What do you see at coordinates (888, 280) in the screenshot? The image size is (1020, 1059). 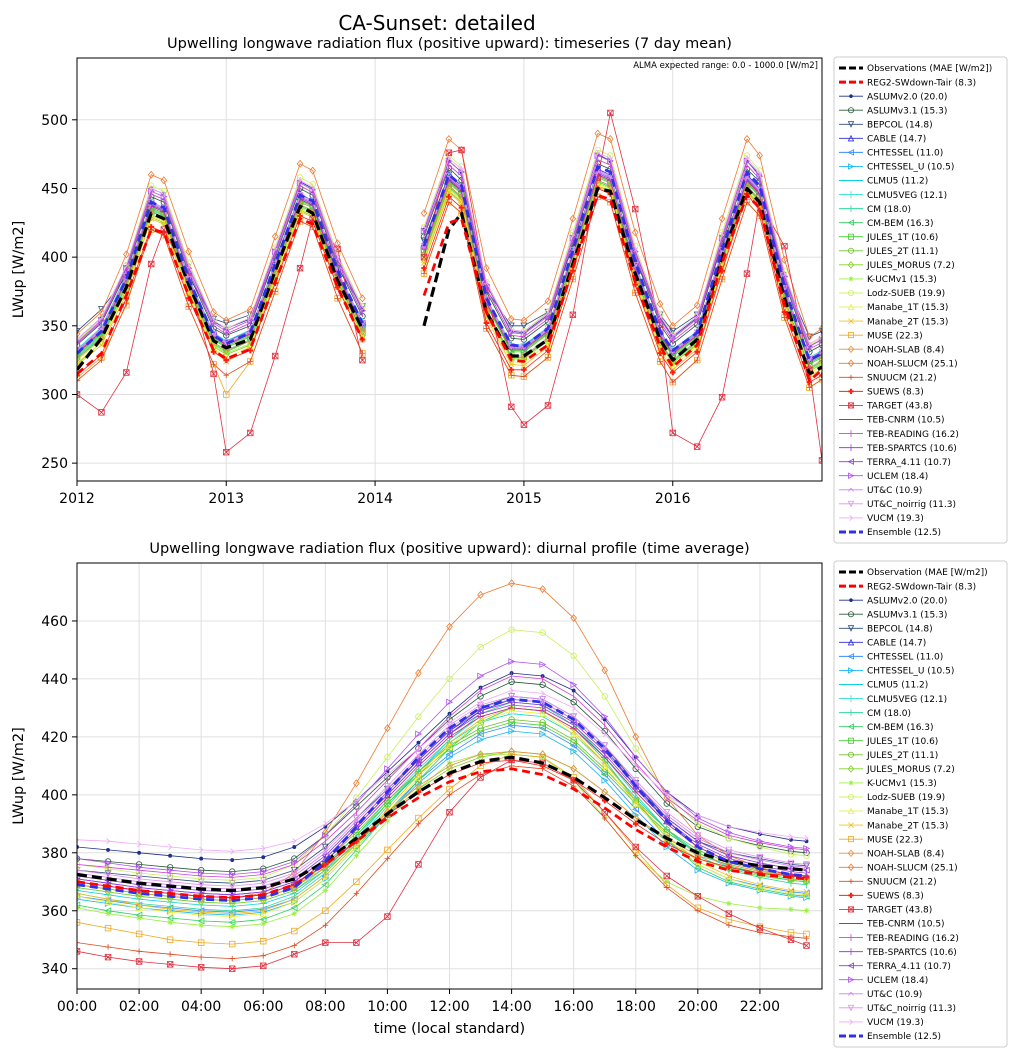 I see `legend-item-k-ucmv1-15-3: K-UCMv1 (15.3)` at bounding box center [888, 280].